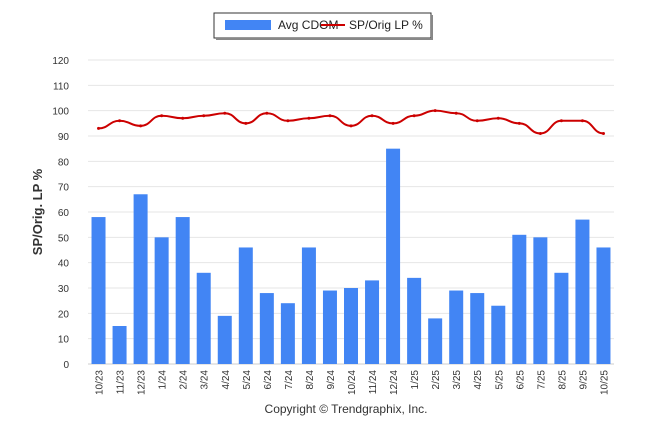  I want to click on x-tick-label: 10/25, so click(604, 382).